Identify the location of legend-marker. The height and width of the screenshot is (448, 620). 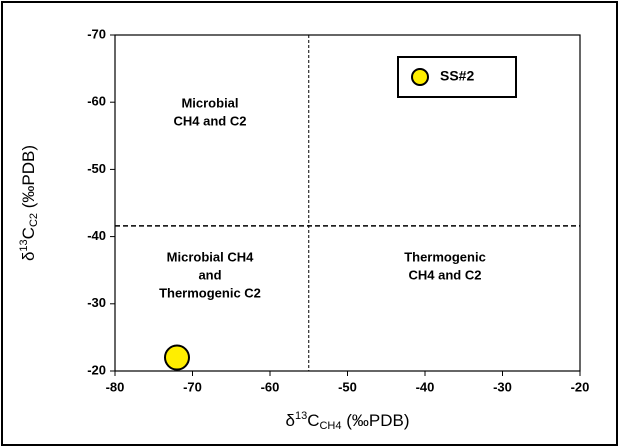
(420, 77).